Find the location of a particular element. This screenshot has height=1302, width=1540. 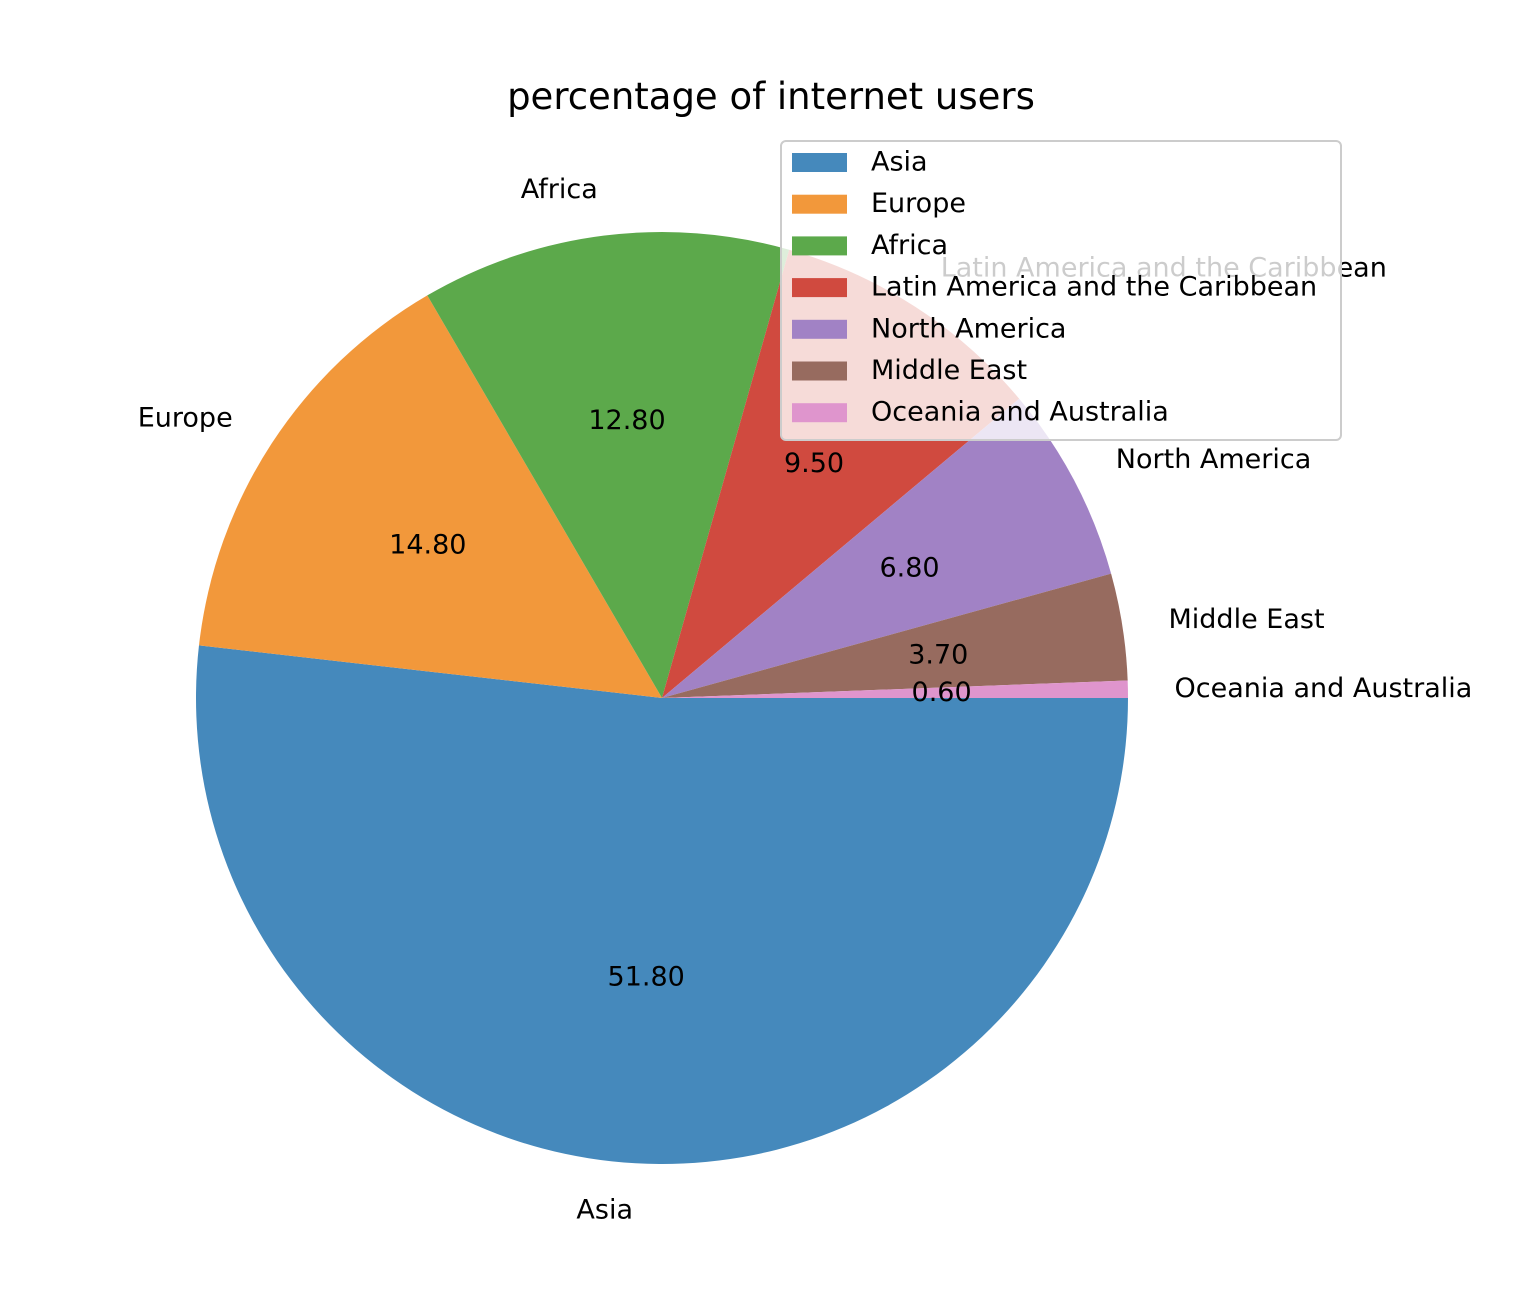

value-label-africa: 12.80 is located at coordinates (626, 420).